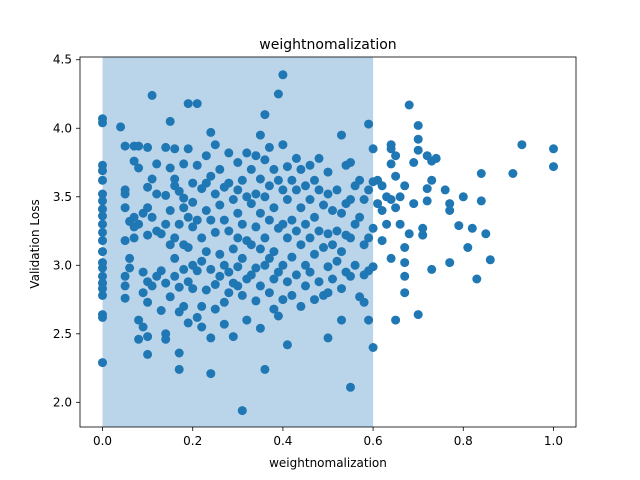 This screenshot has width=640, height=480. I want to click on y-tick-label: 2.5, so click(62, 334).